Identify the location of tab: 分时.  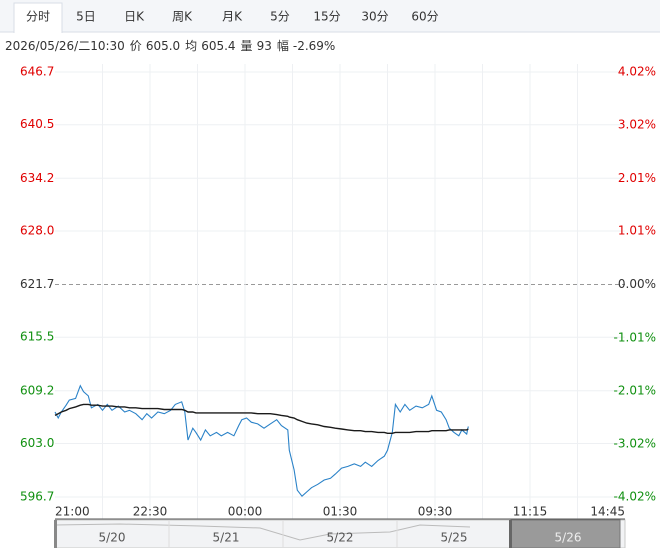
(38, 17).